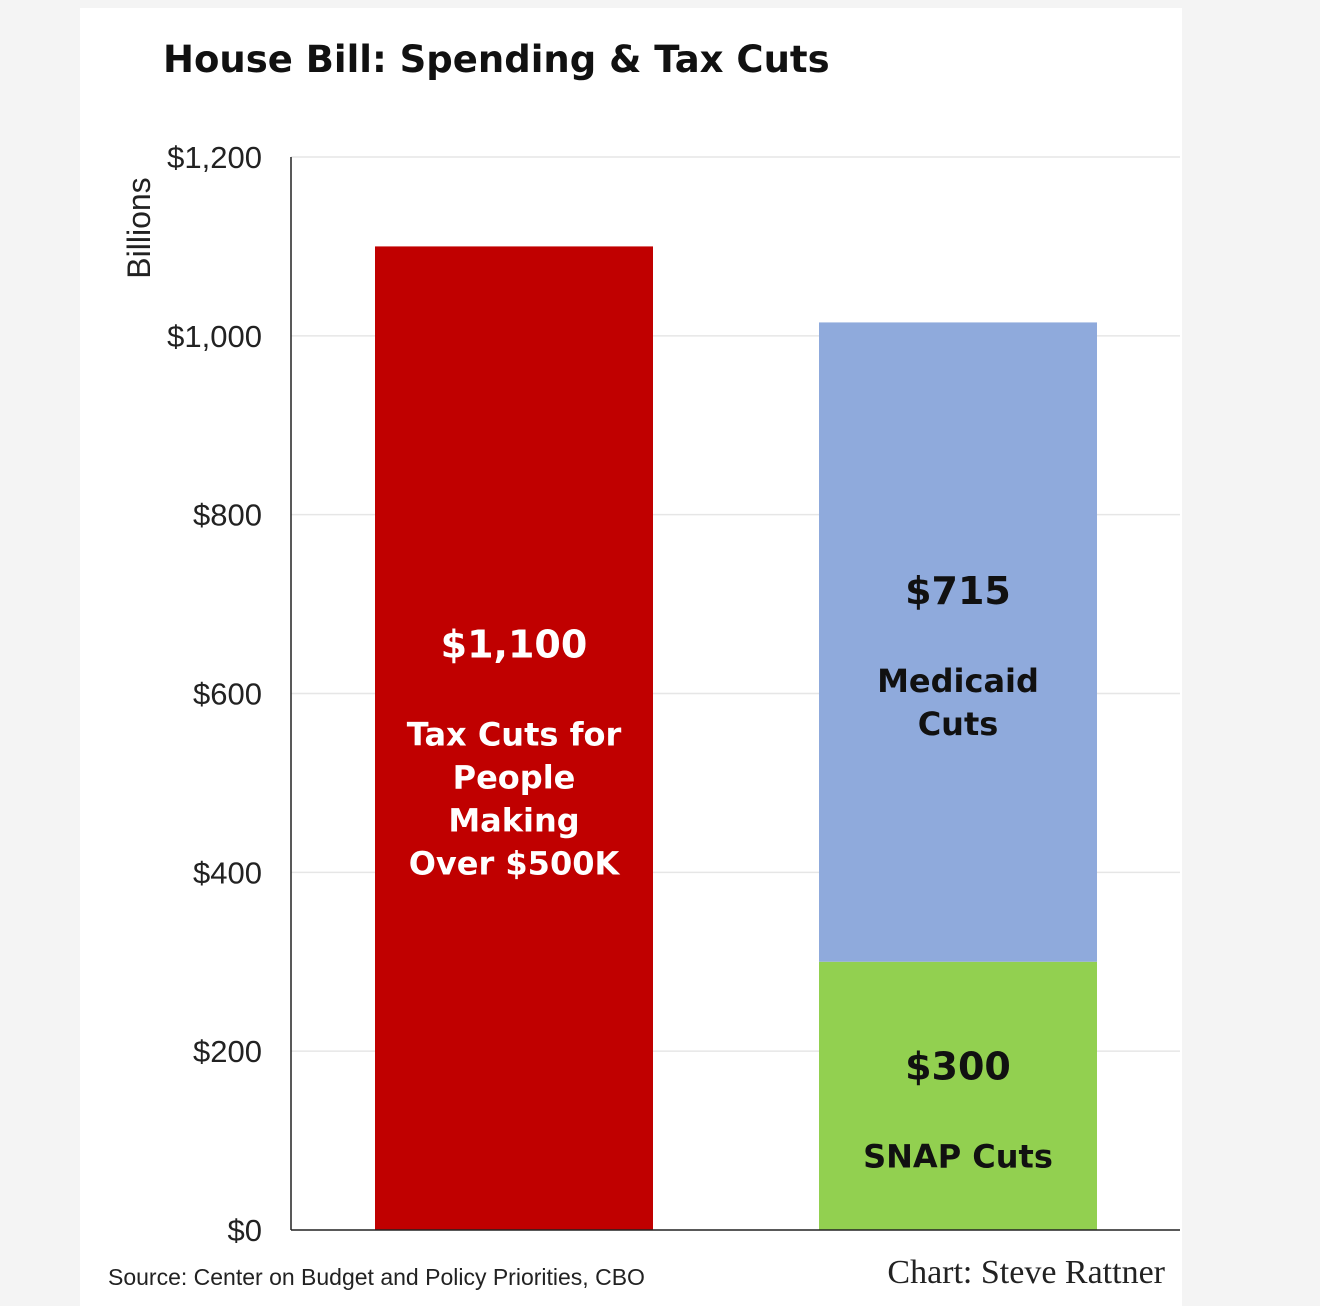 The image size is (1320, 1306). I want to click on y-tick-label: $0, so click(245, 1230).